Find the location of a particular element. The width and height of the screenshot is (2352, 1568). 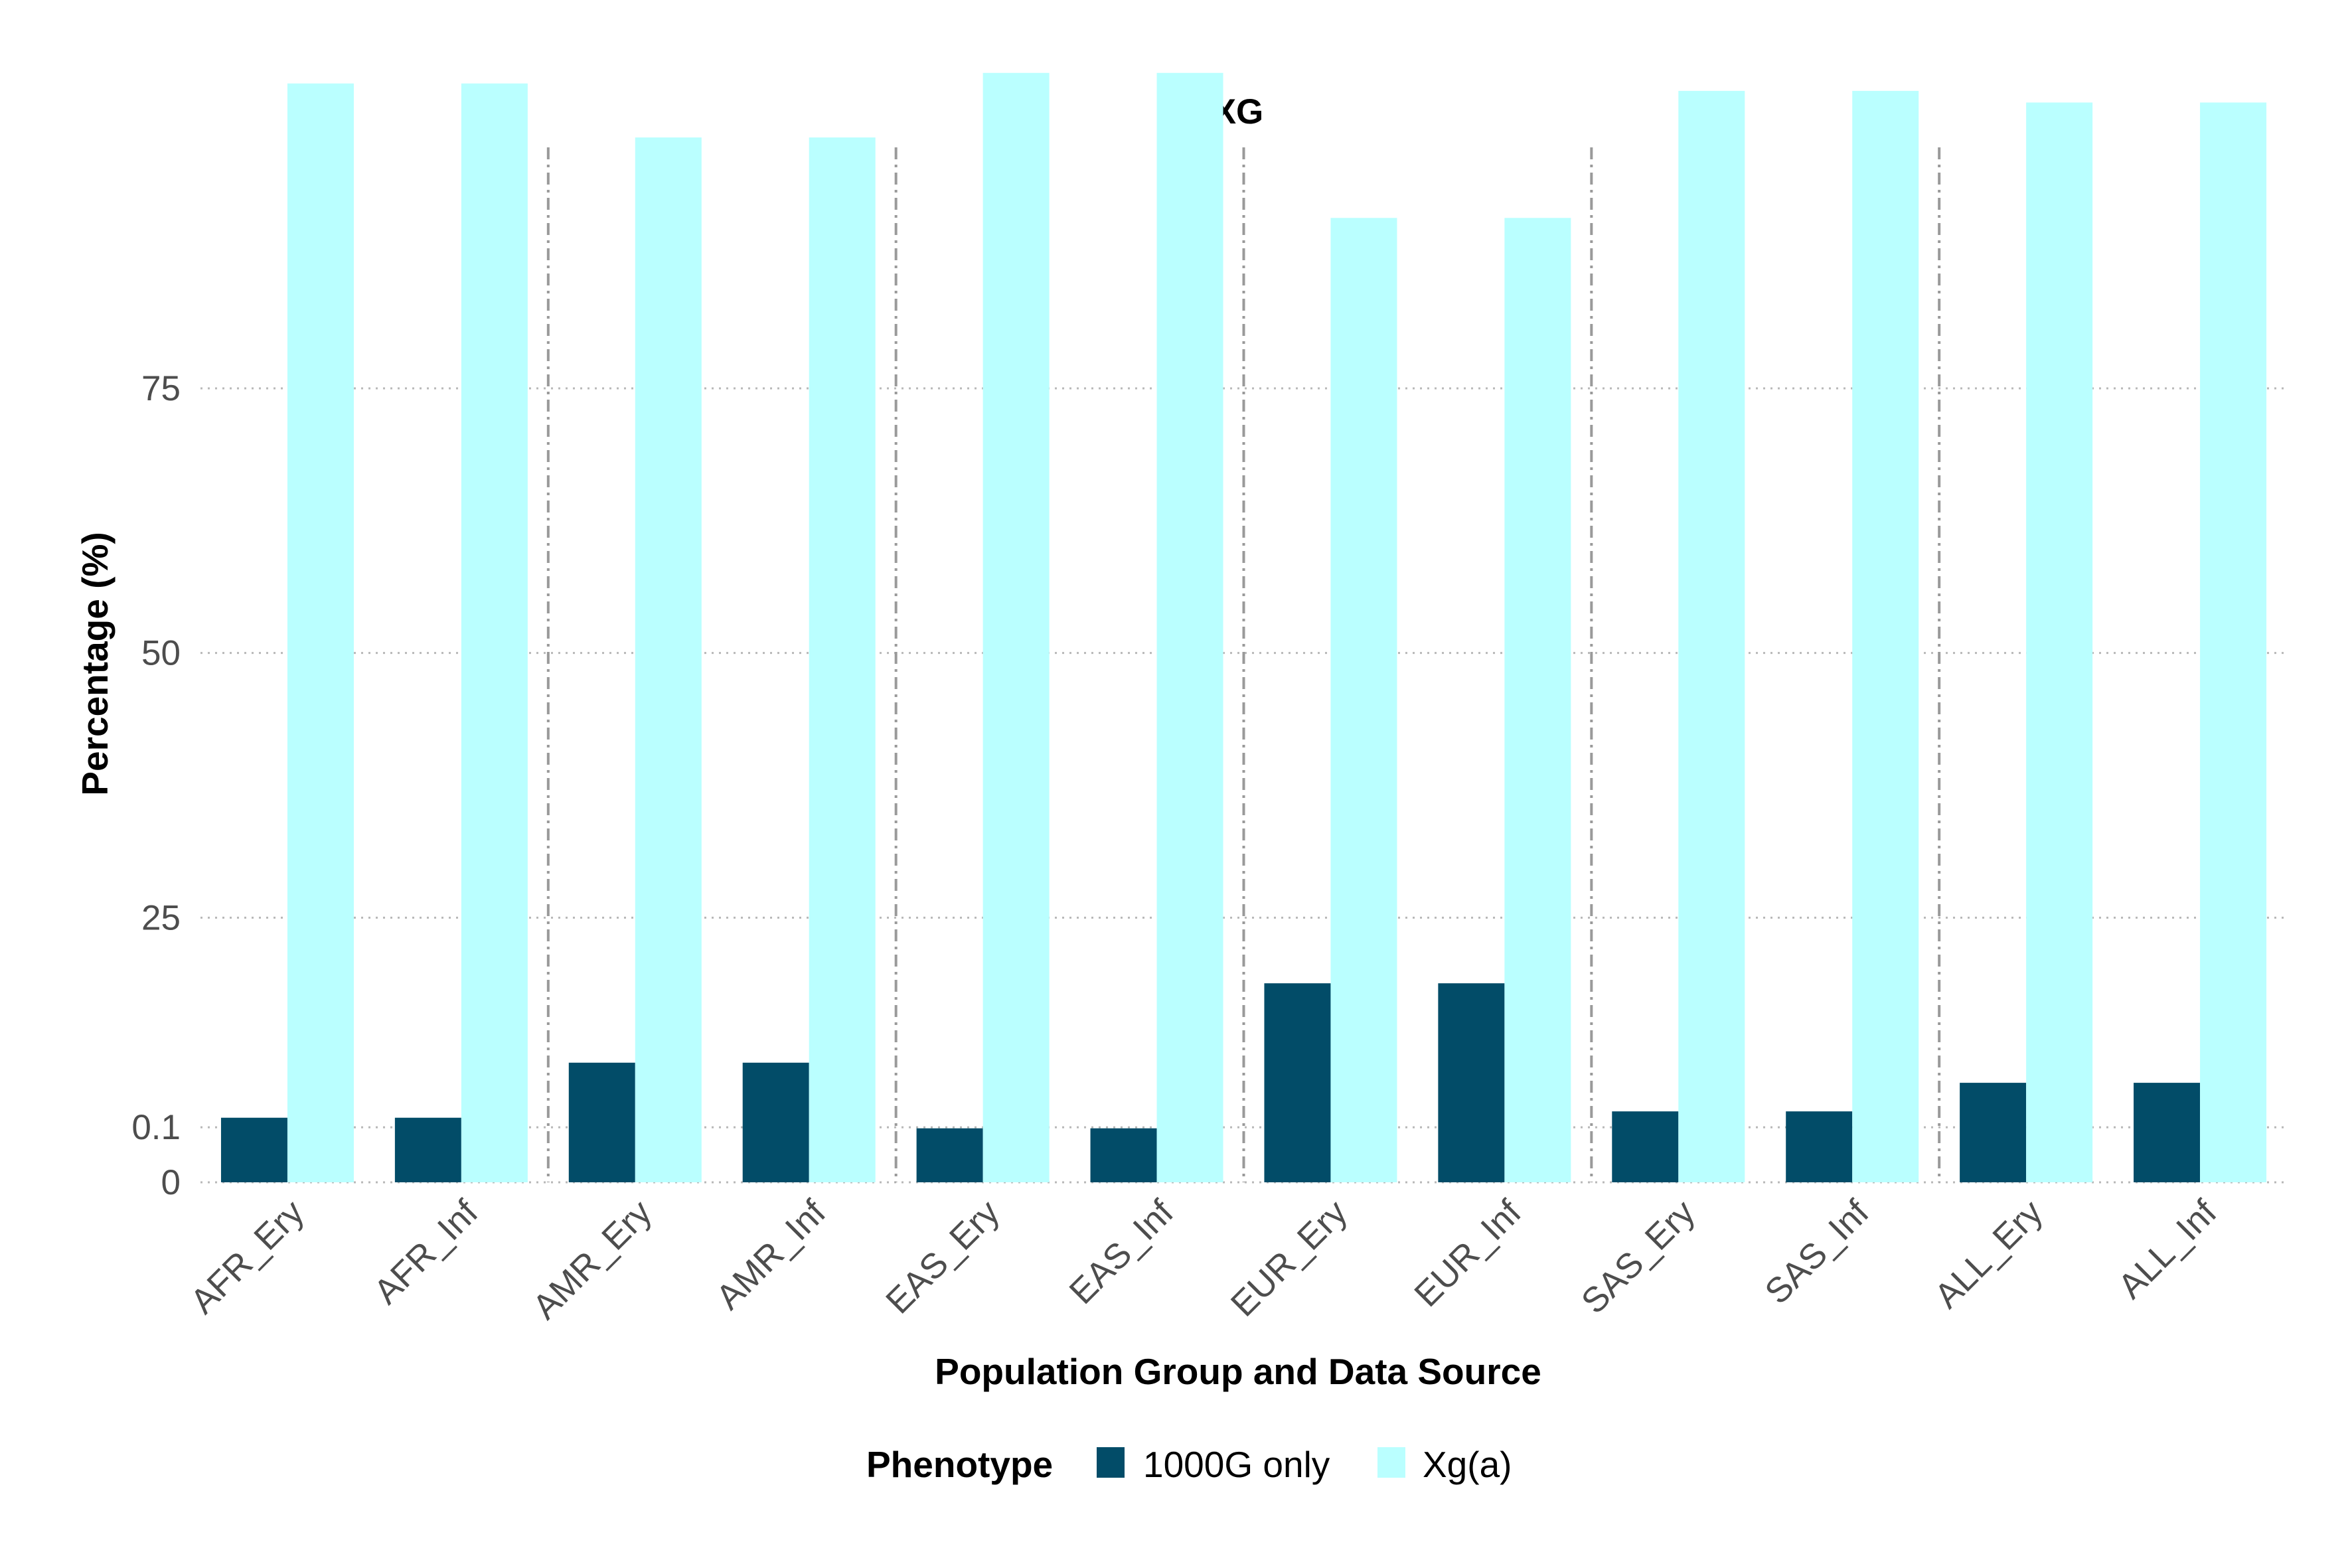

bar-xg-a-eas-inf is located at coordinates (1190, 627).